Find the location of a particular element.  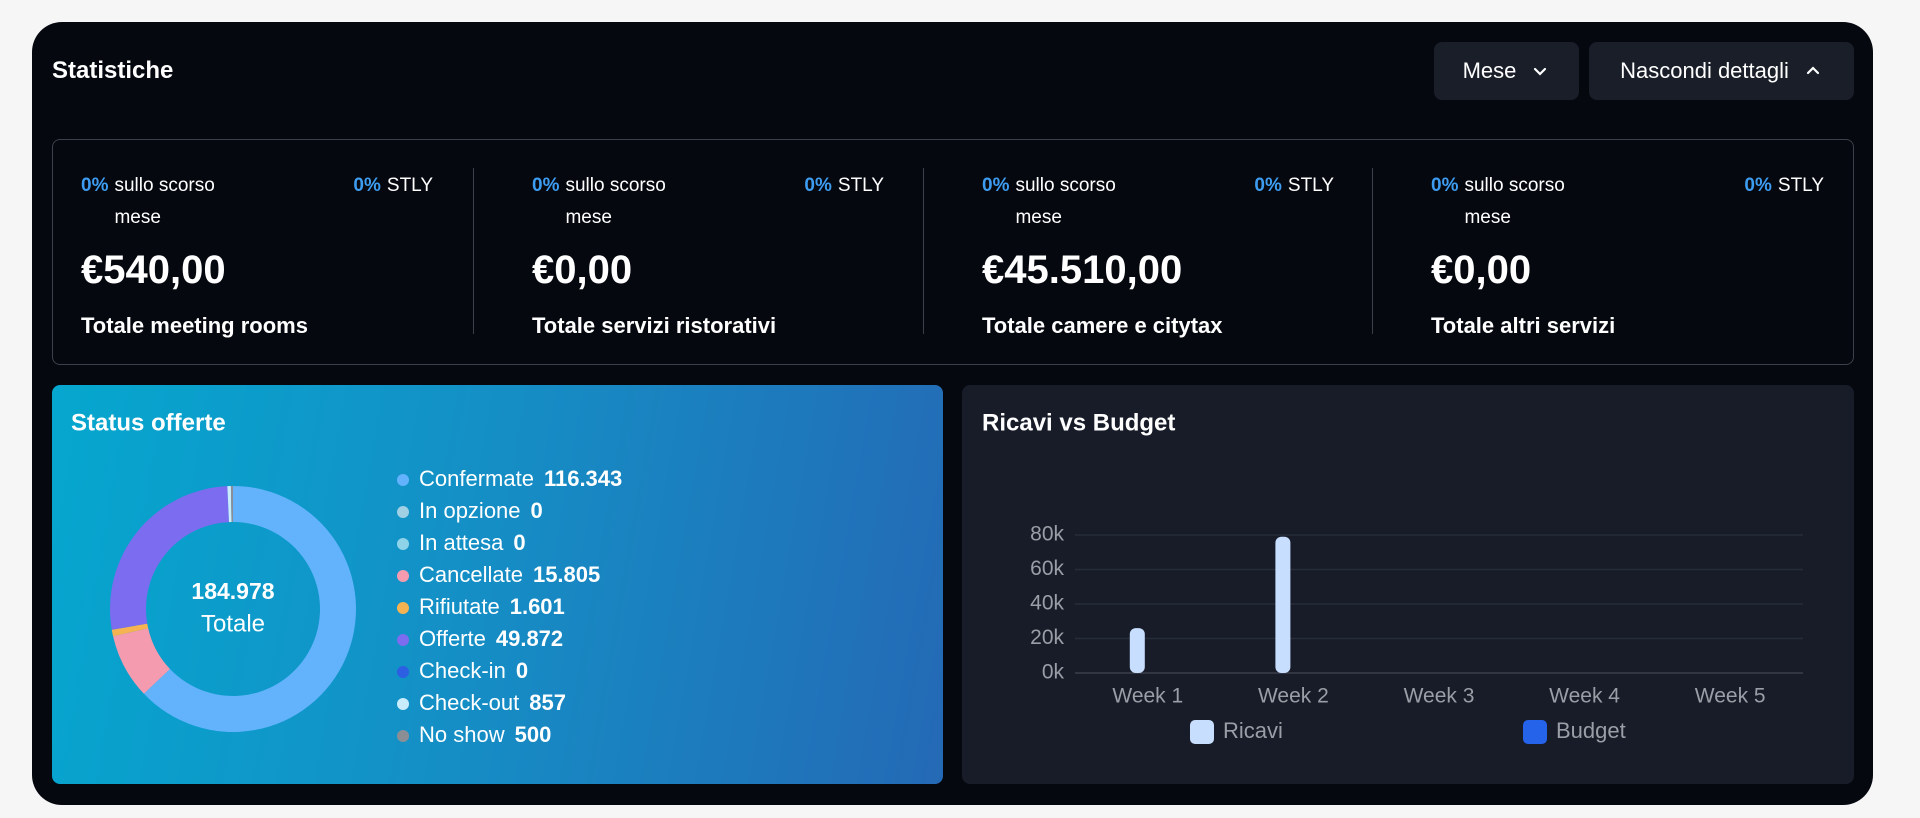

legend-value: 857 is located at coordinates (547, 702).